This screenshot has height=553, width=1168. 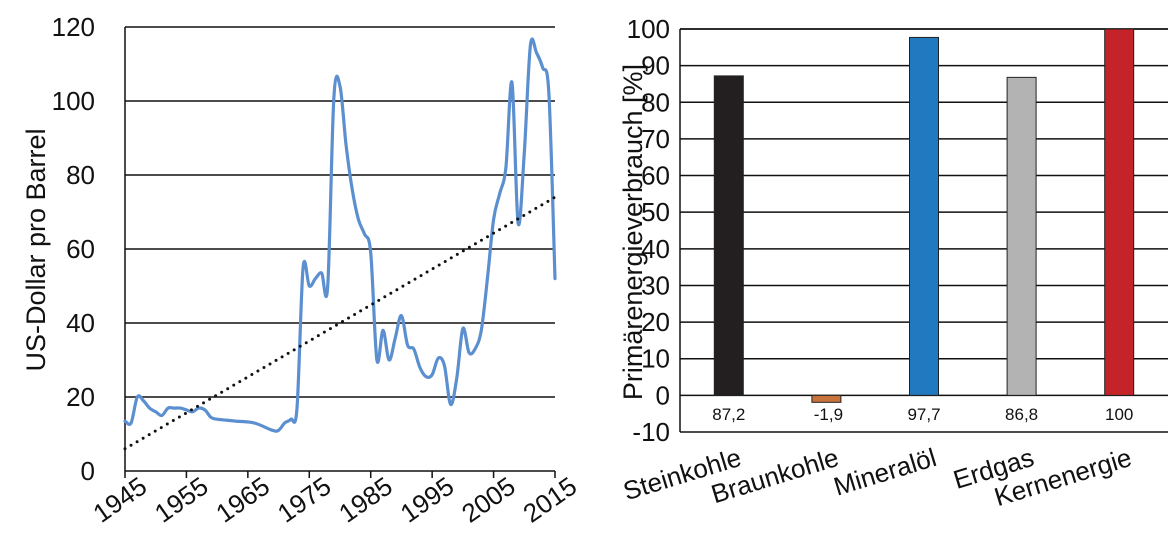 I want to click on energy-value-labels: 87,2 -1,9 97,7 86,8 100, so click(x=922, y=414).